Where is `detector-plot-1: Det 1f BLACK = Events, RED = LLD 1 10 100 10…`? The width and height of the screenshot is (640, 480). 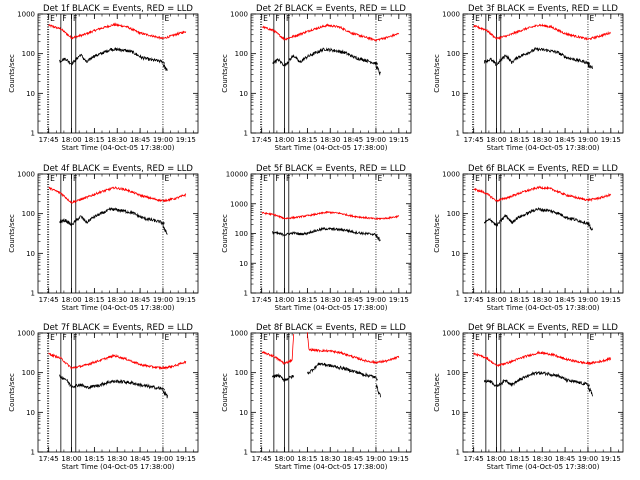 detector-plot-1: Det 1f BLACK = Events, RED = LLD 1 10 100 10… is located at coordinates (103, 78).